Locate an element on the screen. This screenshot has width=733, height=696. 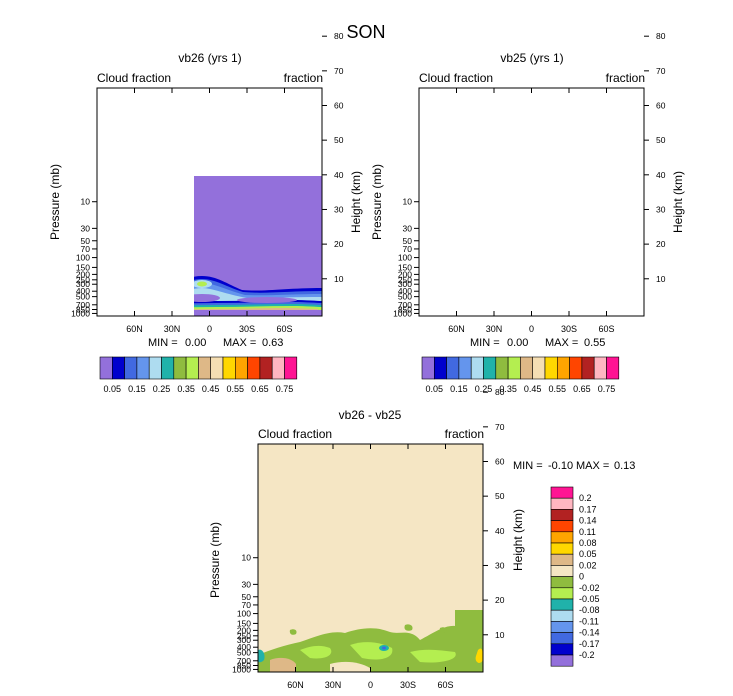
panel-title: vb26 (yrs 1) is located at coordinates (209, 58).